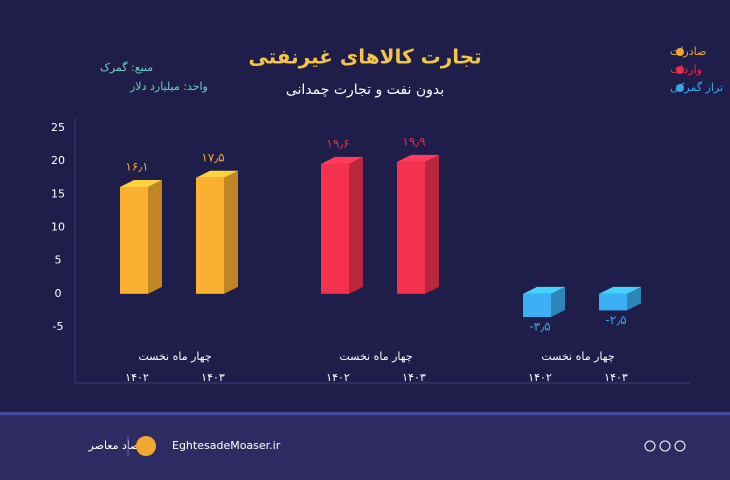 Image resolution: width=730 pixels, height=480 pixels. Describe the element at coordinates (686, 69) in the screenshot. I see `legend-label: واردات` at that location.